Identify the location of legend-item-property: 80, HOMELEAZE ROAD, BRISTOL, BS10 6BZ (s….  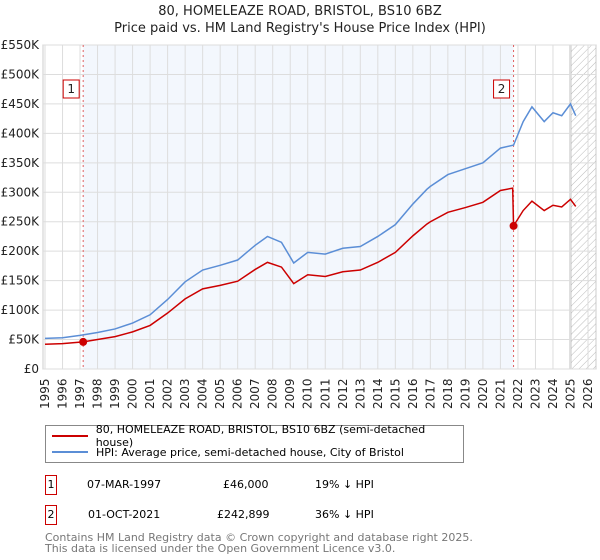
(257, 436).